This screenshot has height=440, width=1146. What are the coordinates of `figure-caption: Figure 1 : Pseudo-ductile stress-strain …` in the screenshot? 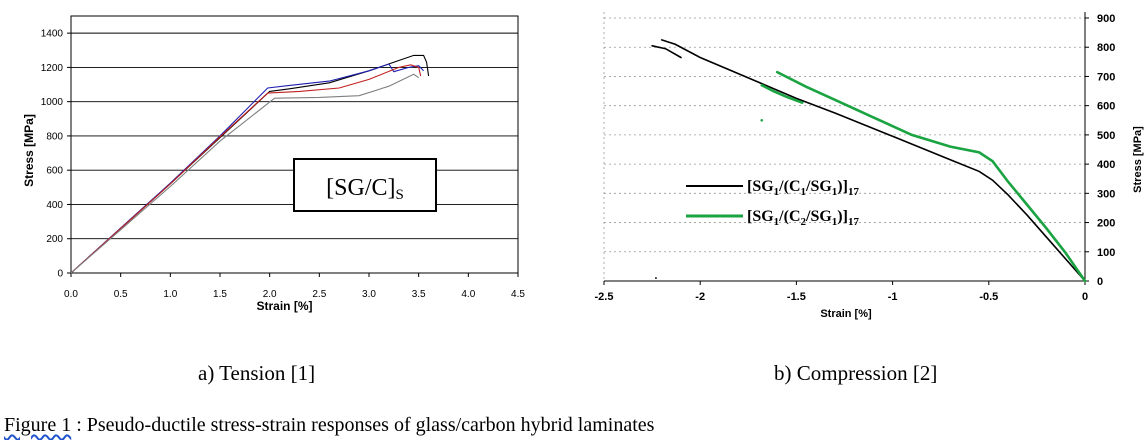 It's located at (329, 425).